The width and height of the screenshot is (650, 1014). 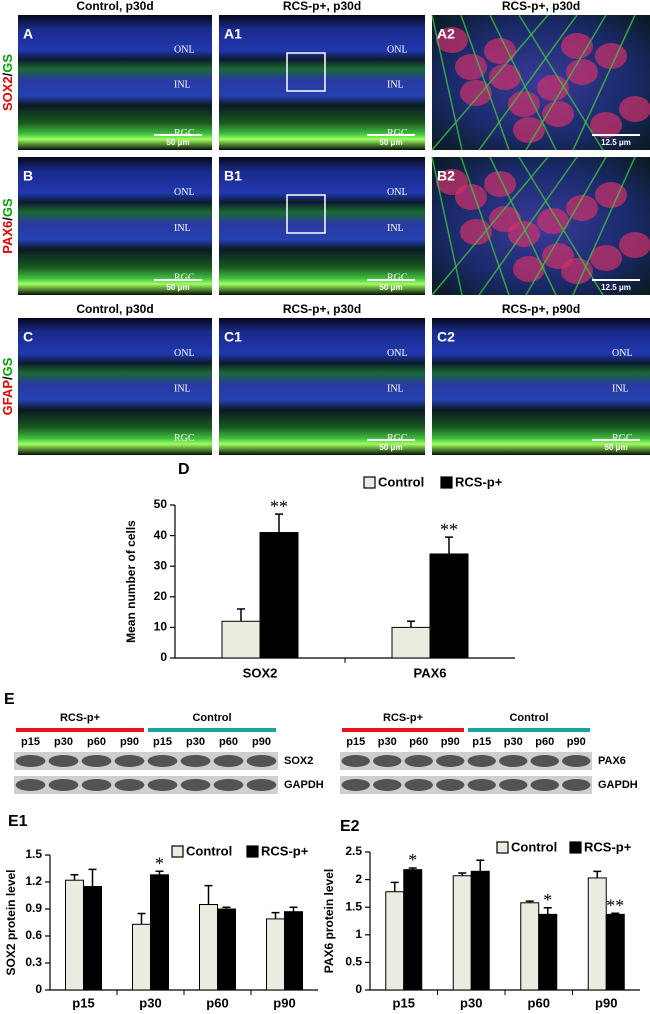 I want to click on y-tick-label: 10, so click(x=161, y=627).